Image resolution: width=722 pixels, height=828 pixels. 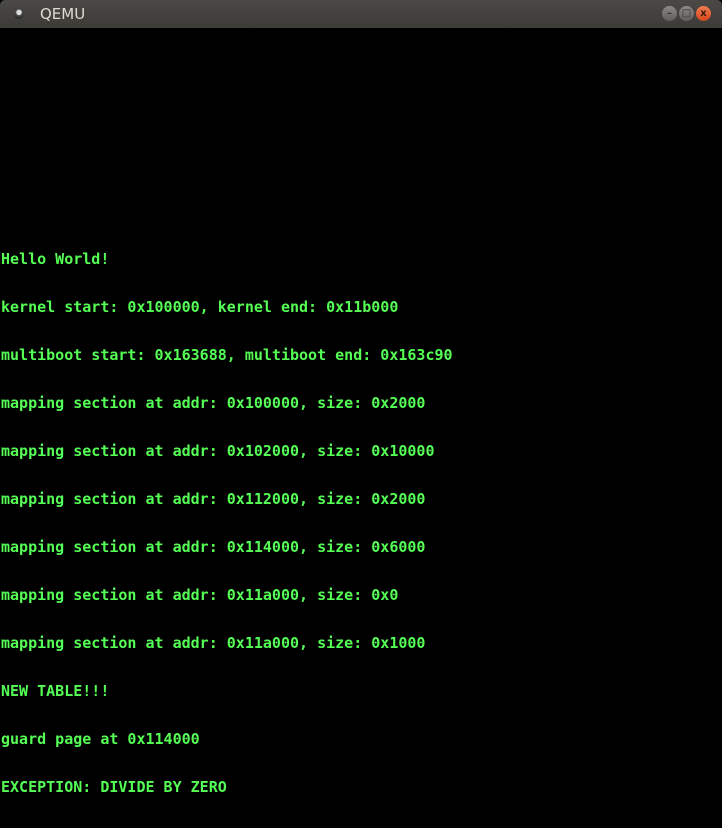 What do you see at coordinates (19, 13) in the screenshot?
I see `app-icon` at bounding box center [19, 13].